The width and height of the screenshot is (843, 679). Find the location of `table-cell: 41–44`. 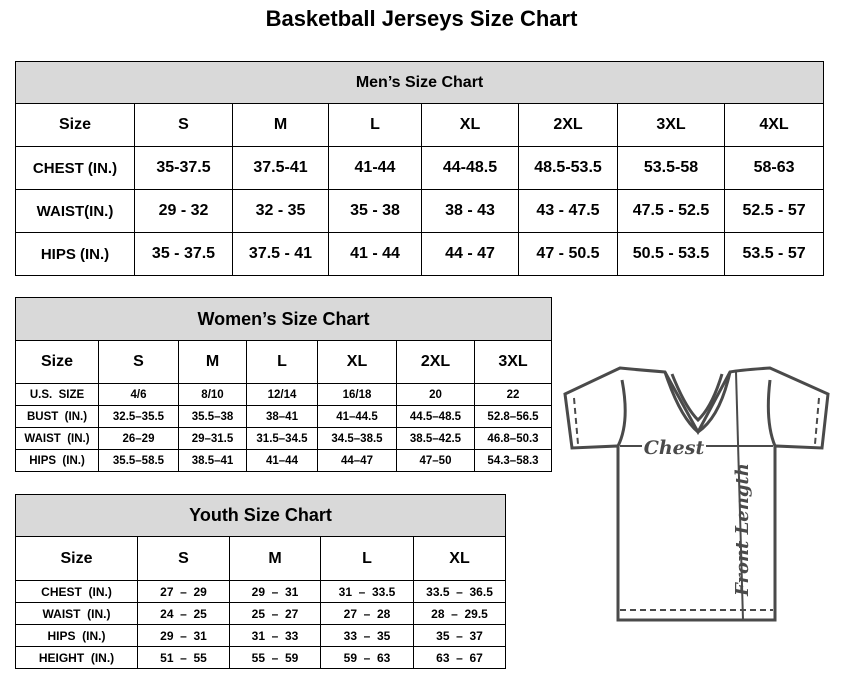

table-cell: 41–44 is located at coordinates (282, 460).